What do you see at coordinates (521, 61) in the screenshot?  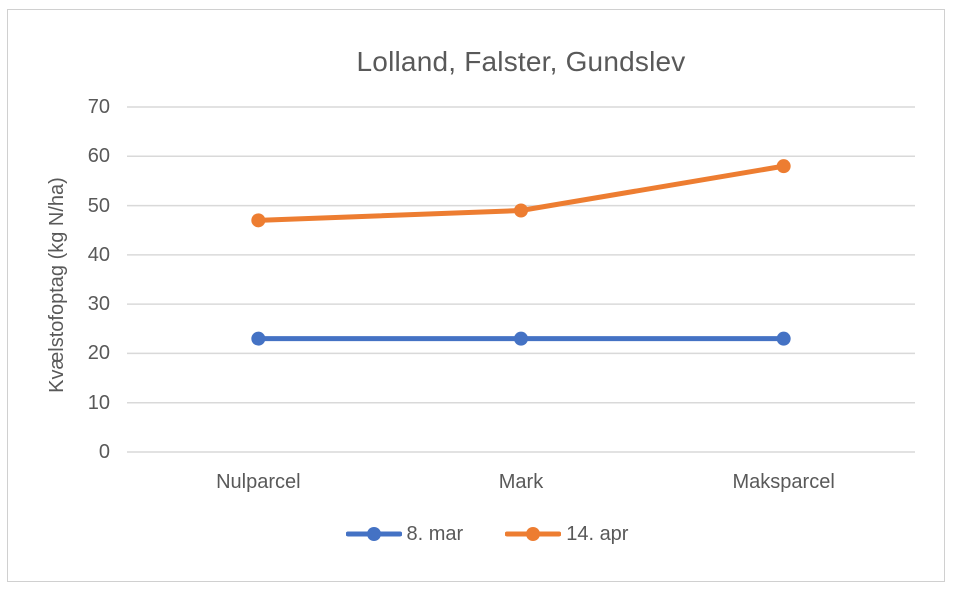 I see `chart-title: Lolland, Falster, Gundslev` at bounding box center [521, 61].